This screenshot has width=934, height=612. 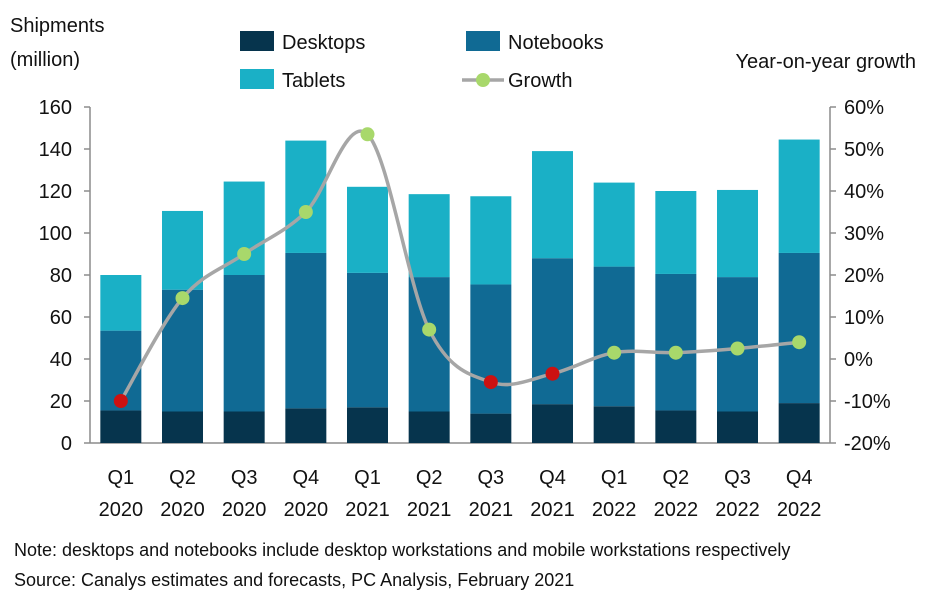 What do you see at coordinates (57, 26) in the screenshot?
I see `left-axis-title: Shipments` at bounding box center [57, 26].